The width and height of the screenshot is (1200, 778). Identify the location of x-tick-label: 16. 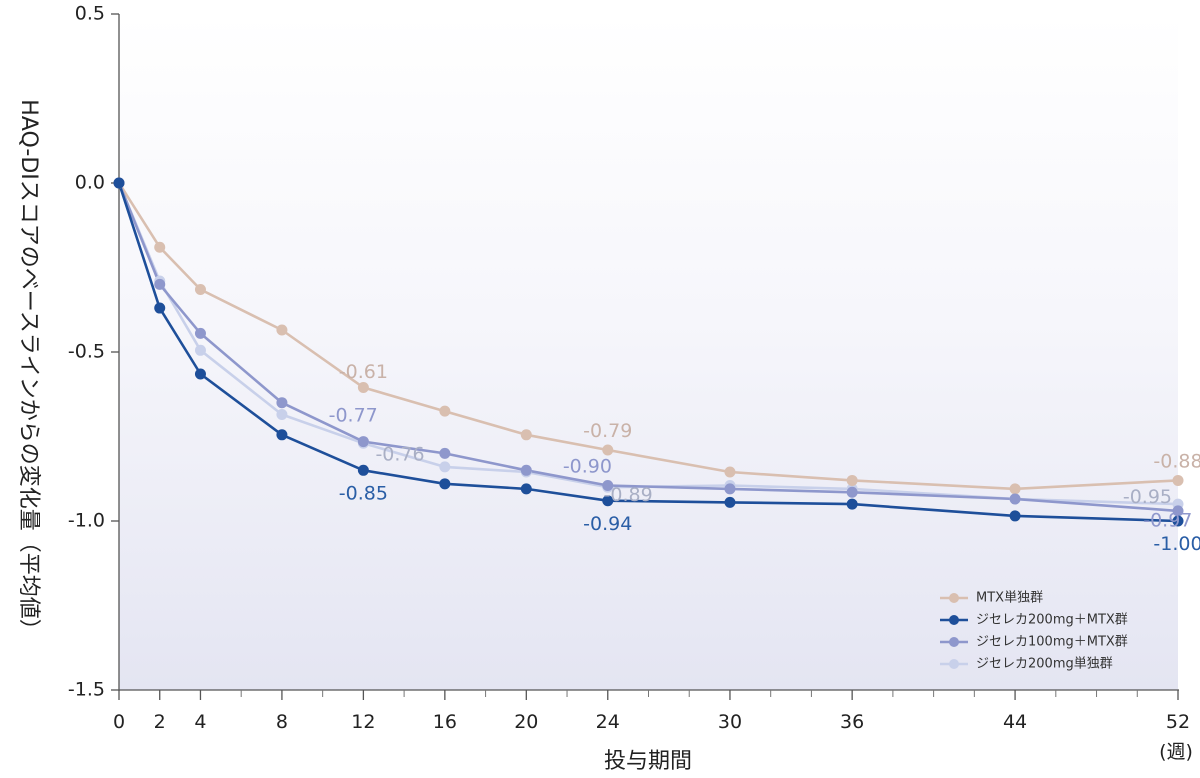
(445, 722).